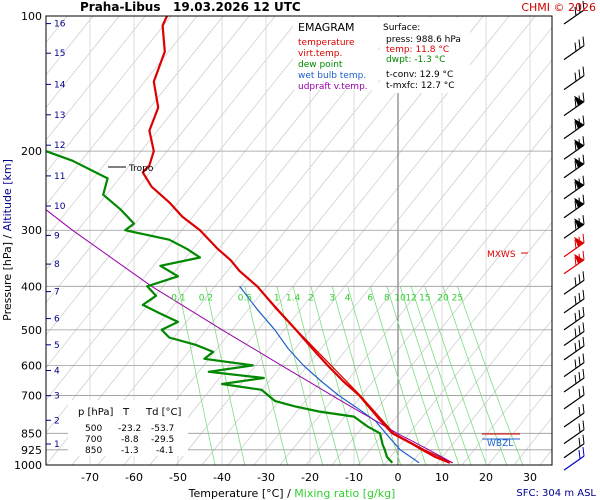  I want to click on mixing-ratio-label: 0.2, so click(206, 298).